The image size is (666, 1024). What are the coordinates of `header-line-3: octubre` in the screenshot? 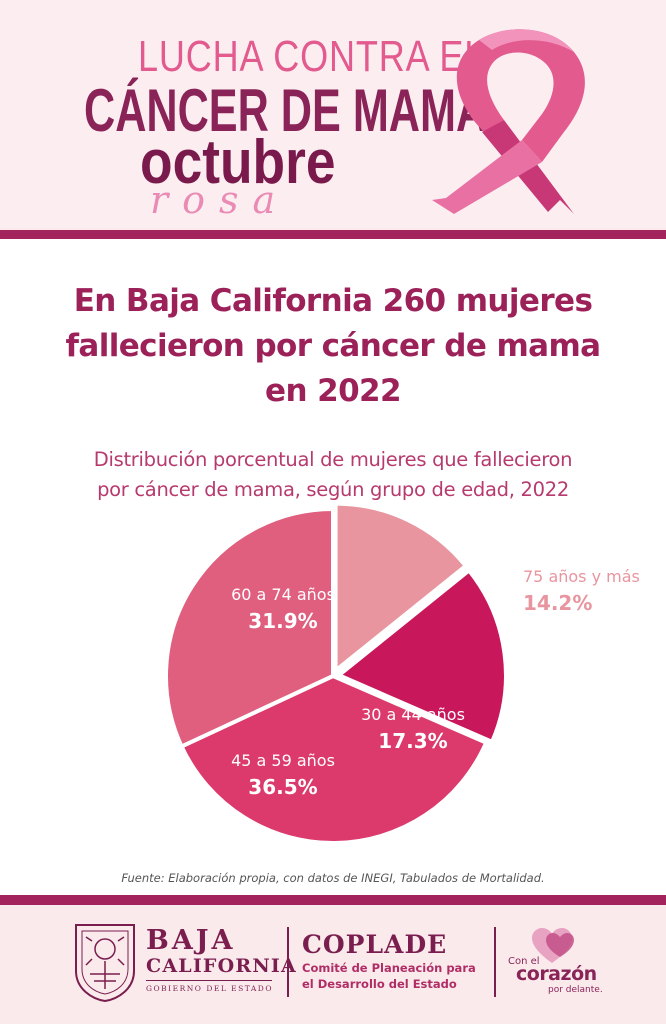 It's located at (238, 162).